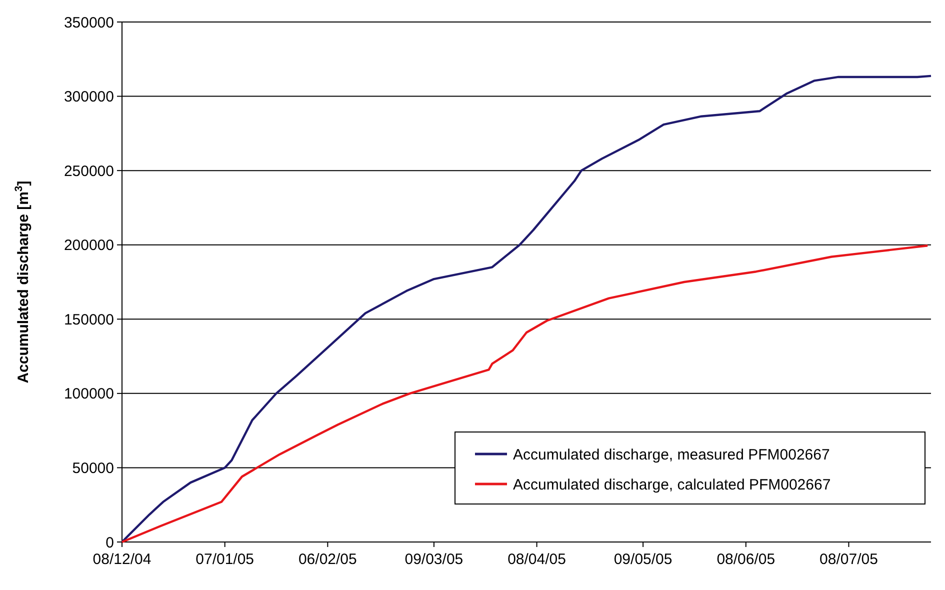 This screenshot has height=590, width=945. I want to click on legend-label: Accumulated discharge, calculated PFM002667, so click(672, 485).